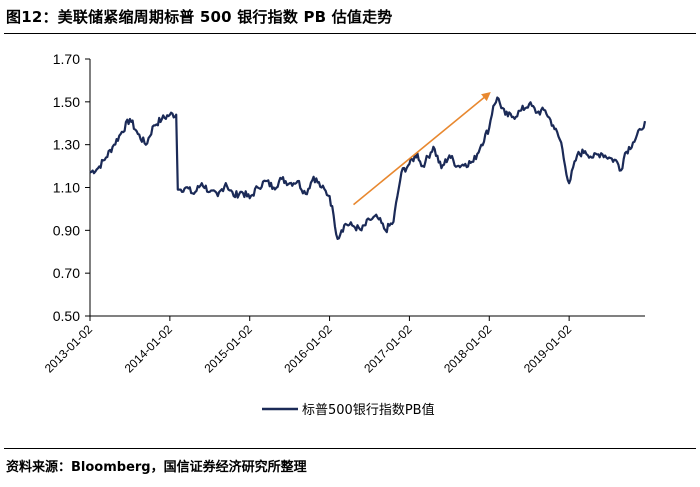  I want to click on x-tick-label: 2018-01-02, so click(468, 349).